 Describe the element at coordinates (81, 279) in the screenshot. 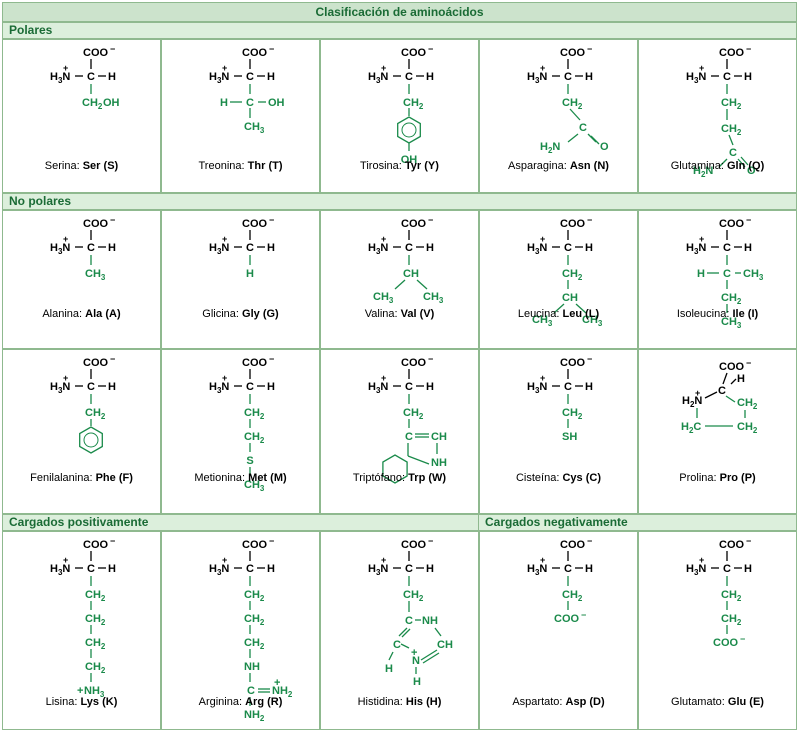

I see `amino-acid-cell-ala: COO − H3N + C H CH3 Alanina: Ala (A)` at that location.